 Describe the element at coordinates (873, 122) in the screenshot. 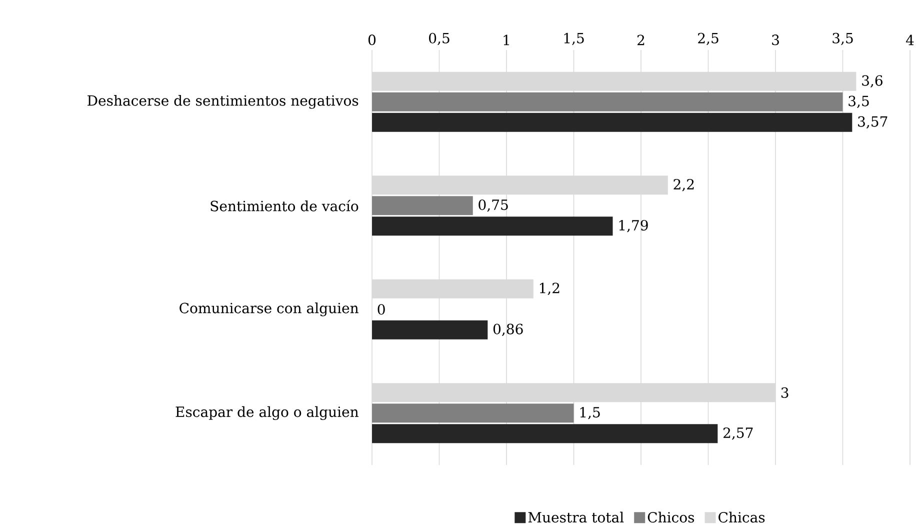

I see `data-label: 3,57` at that location.